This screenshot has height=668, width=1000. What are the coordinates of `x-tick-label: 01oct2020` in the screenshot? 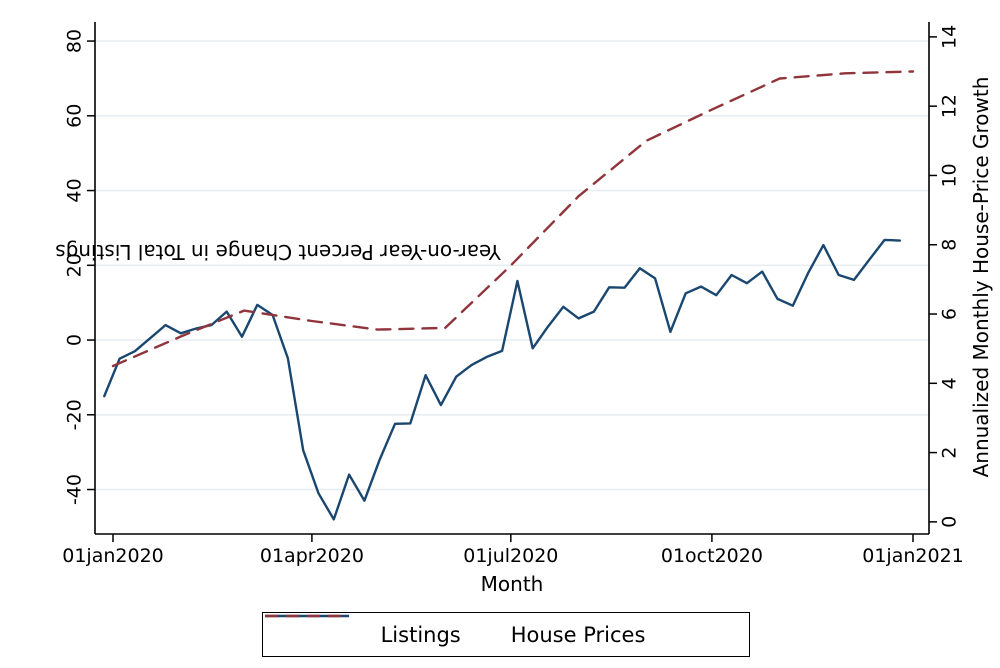 It's located at (712, 556).